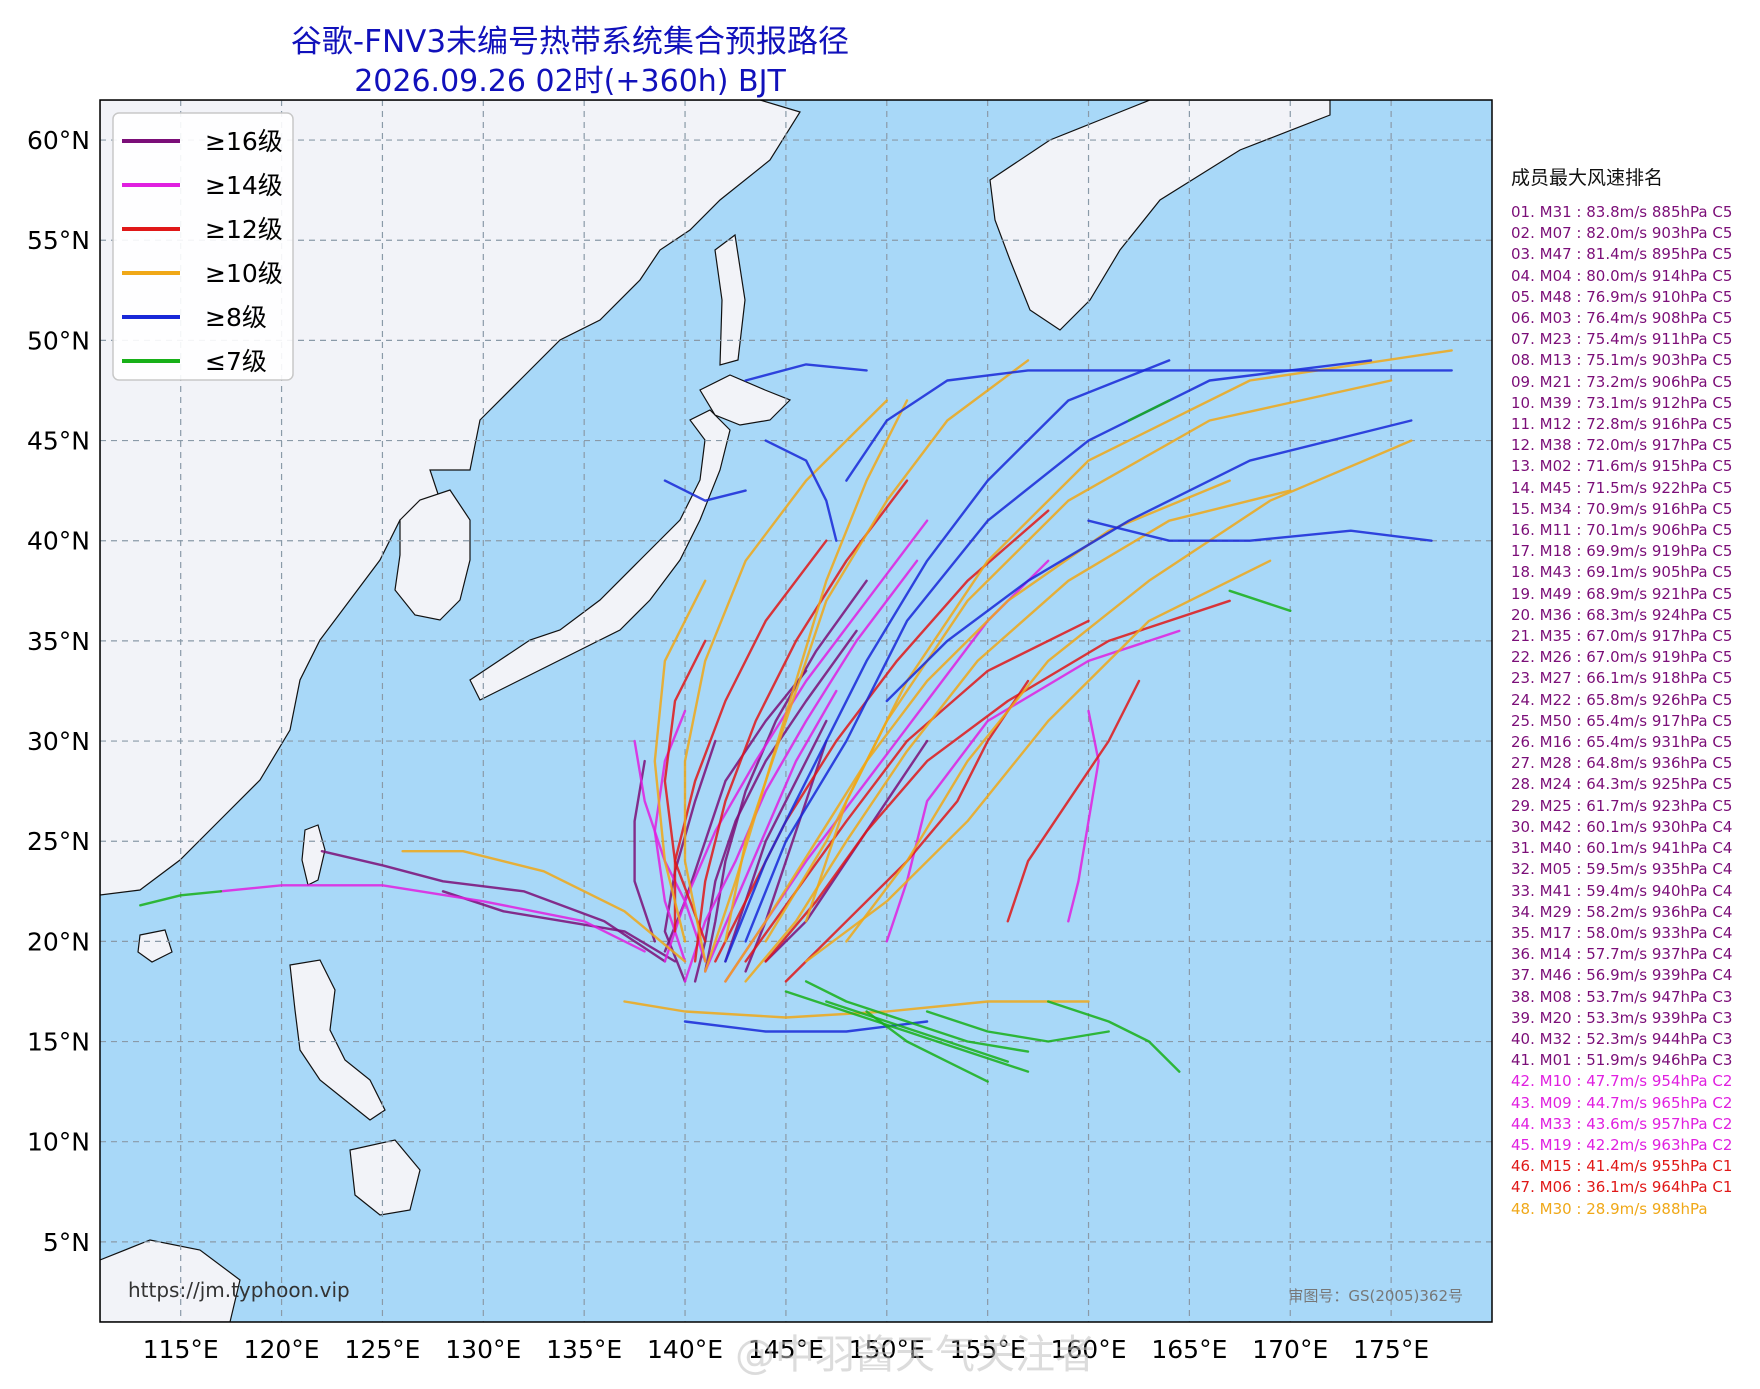 This screenshot has width=1760, height=1389. What do you see at coordinates (570, 81) in the screenshot?
I see `chart-subtitle: 2026.09.26 02时(+360h) BJT` at bounding box center [570, 81].